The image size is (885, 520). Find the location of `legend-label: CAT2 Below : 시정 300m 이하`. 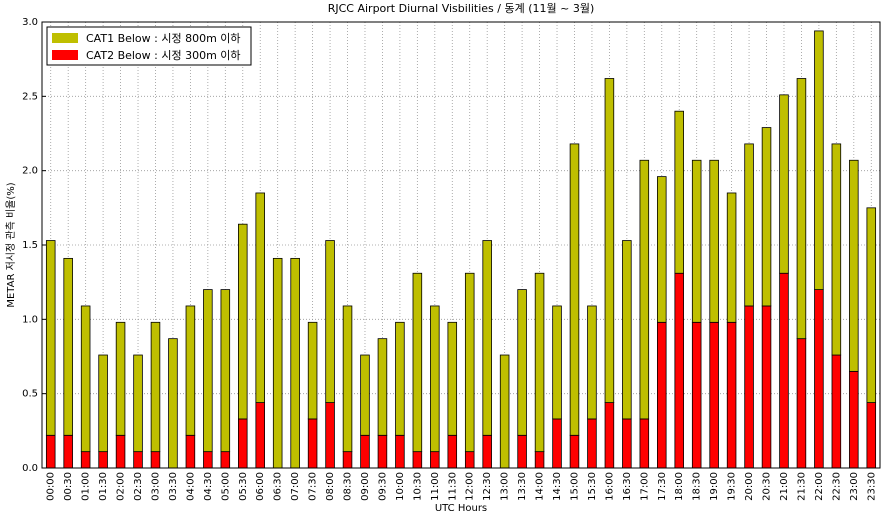

legend-label: CAT2 Below : 시정 300m 이하 is located at coordinates (163, 55).